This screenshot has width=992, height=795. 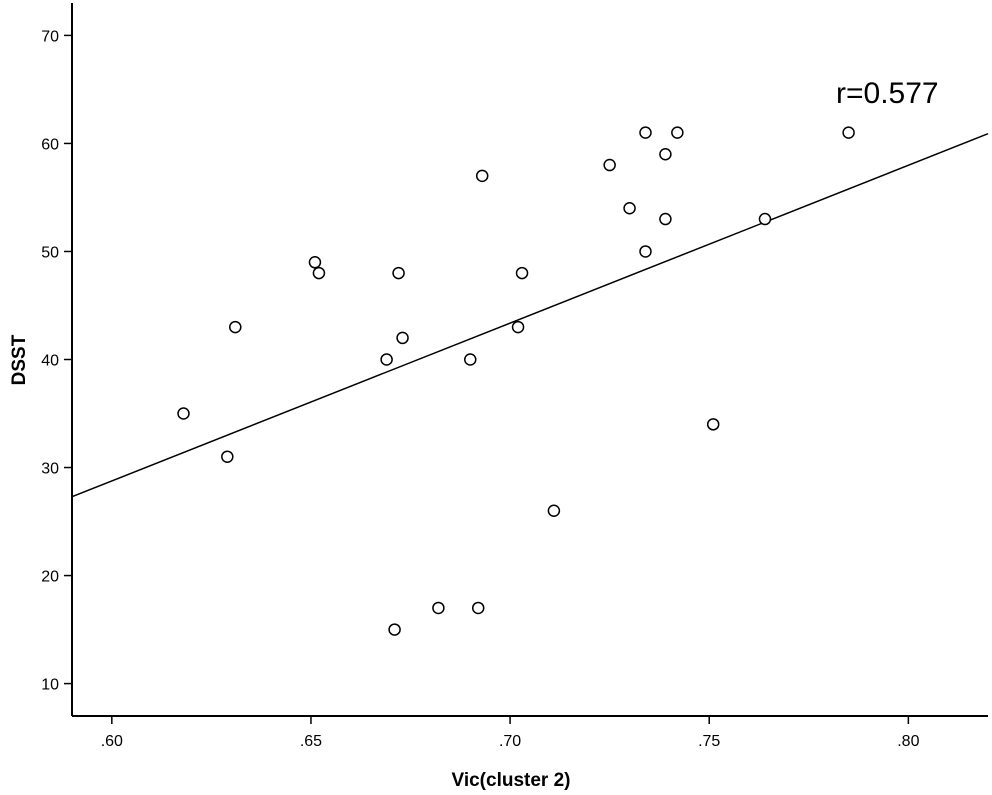 What do you see at coordinates (50, 685) in the screenshot?
I see `y-tick-label: 10` at bounding box center [50, 685].